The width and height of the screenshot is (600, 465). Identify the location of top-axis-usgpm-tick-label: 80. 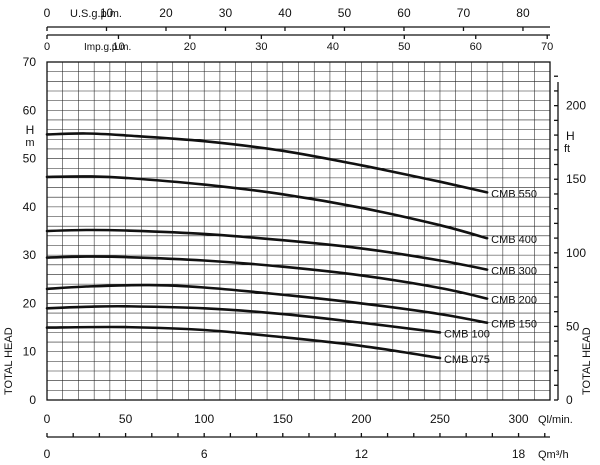
(523, 13).